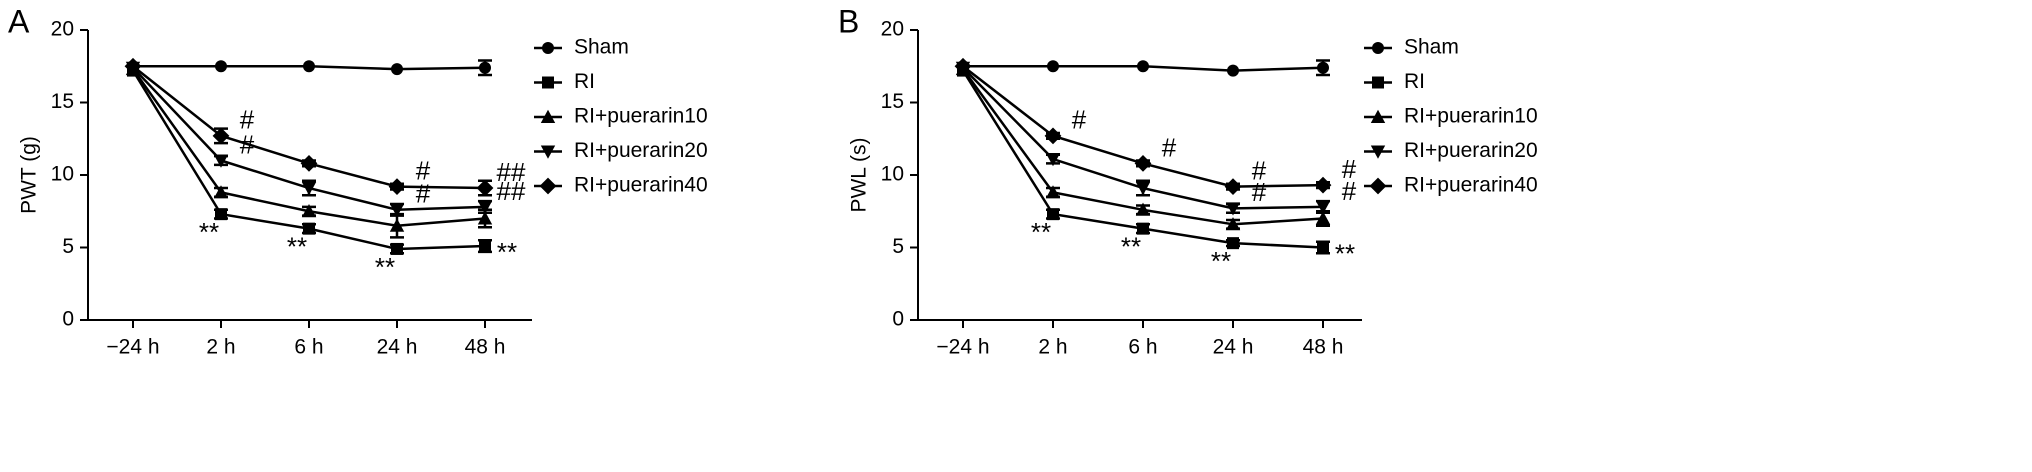 The image size is (2032, 472). I want to click on panel-label: A, so click(19, 21).